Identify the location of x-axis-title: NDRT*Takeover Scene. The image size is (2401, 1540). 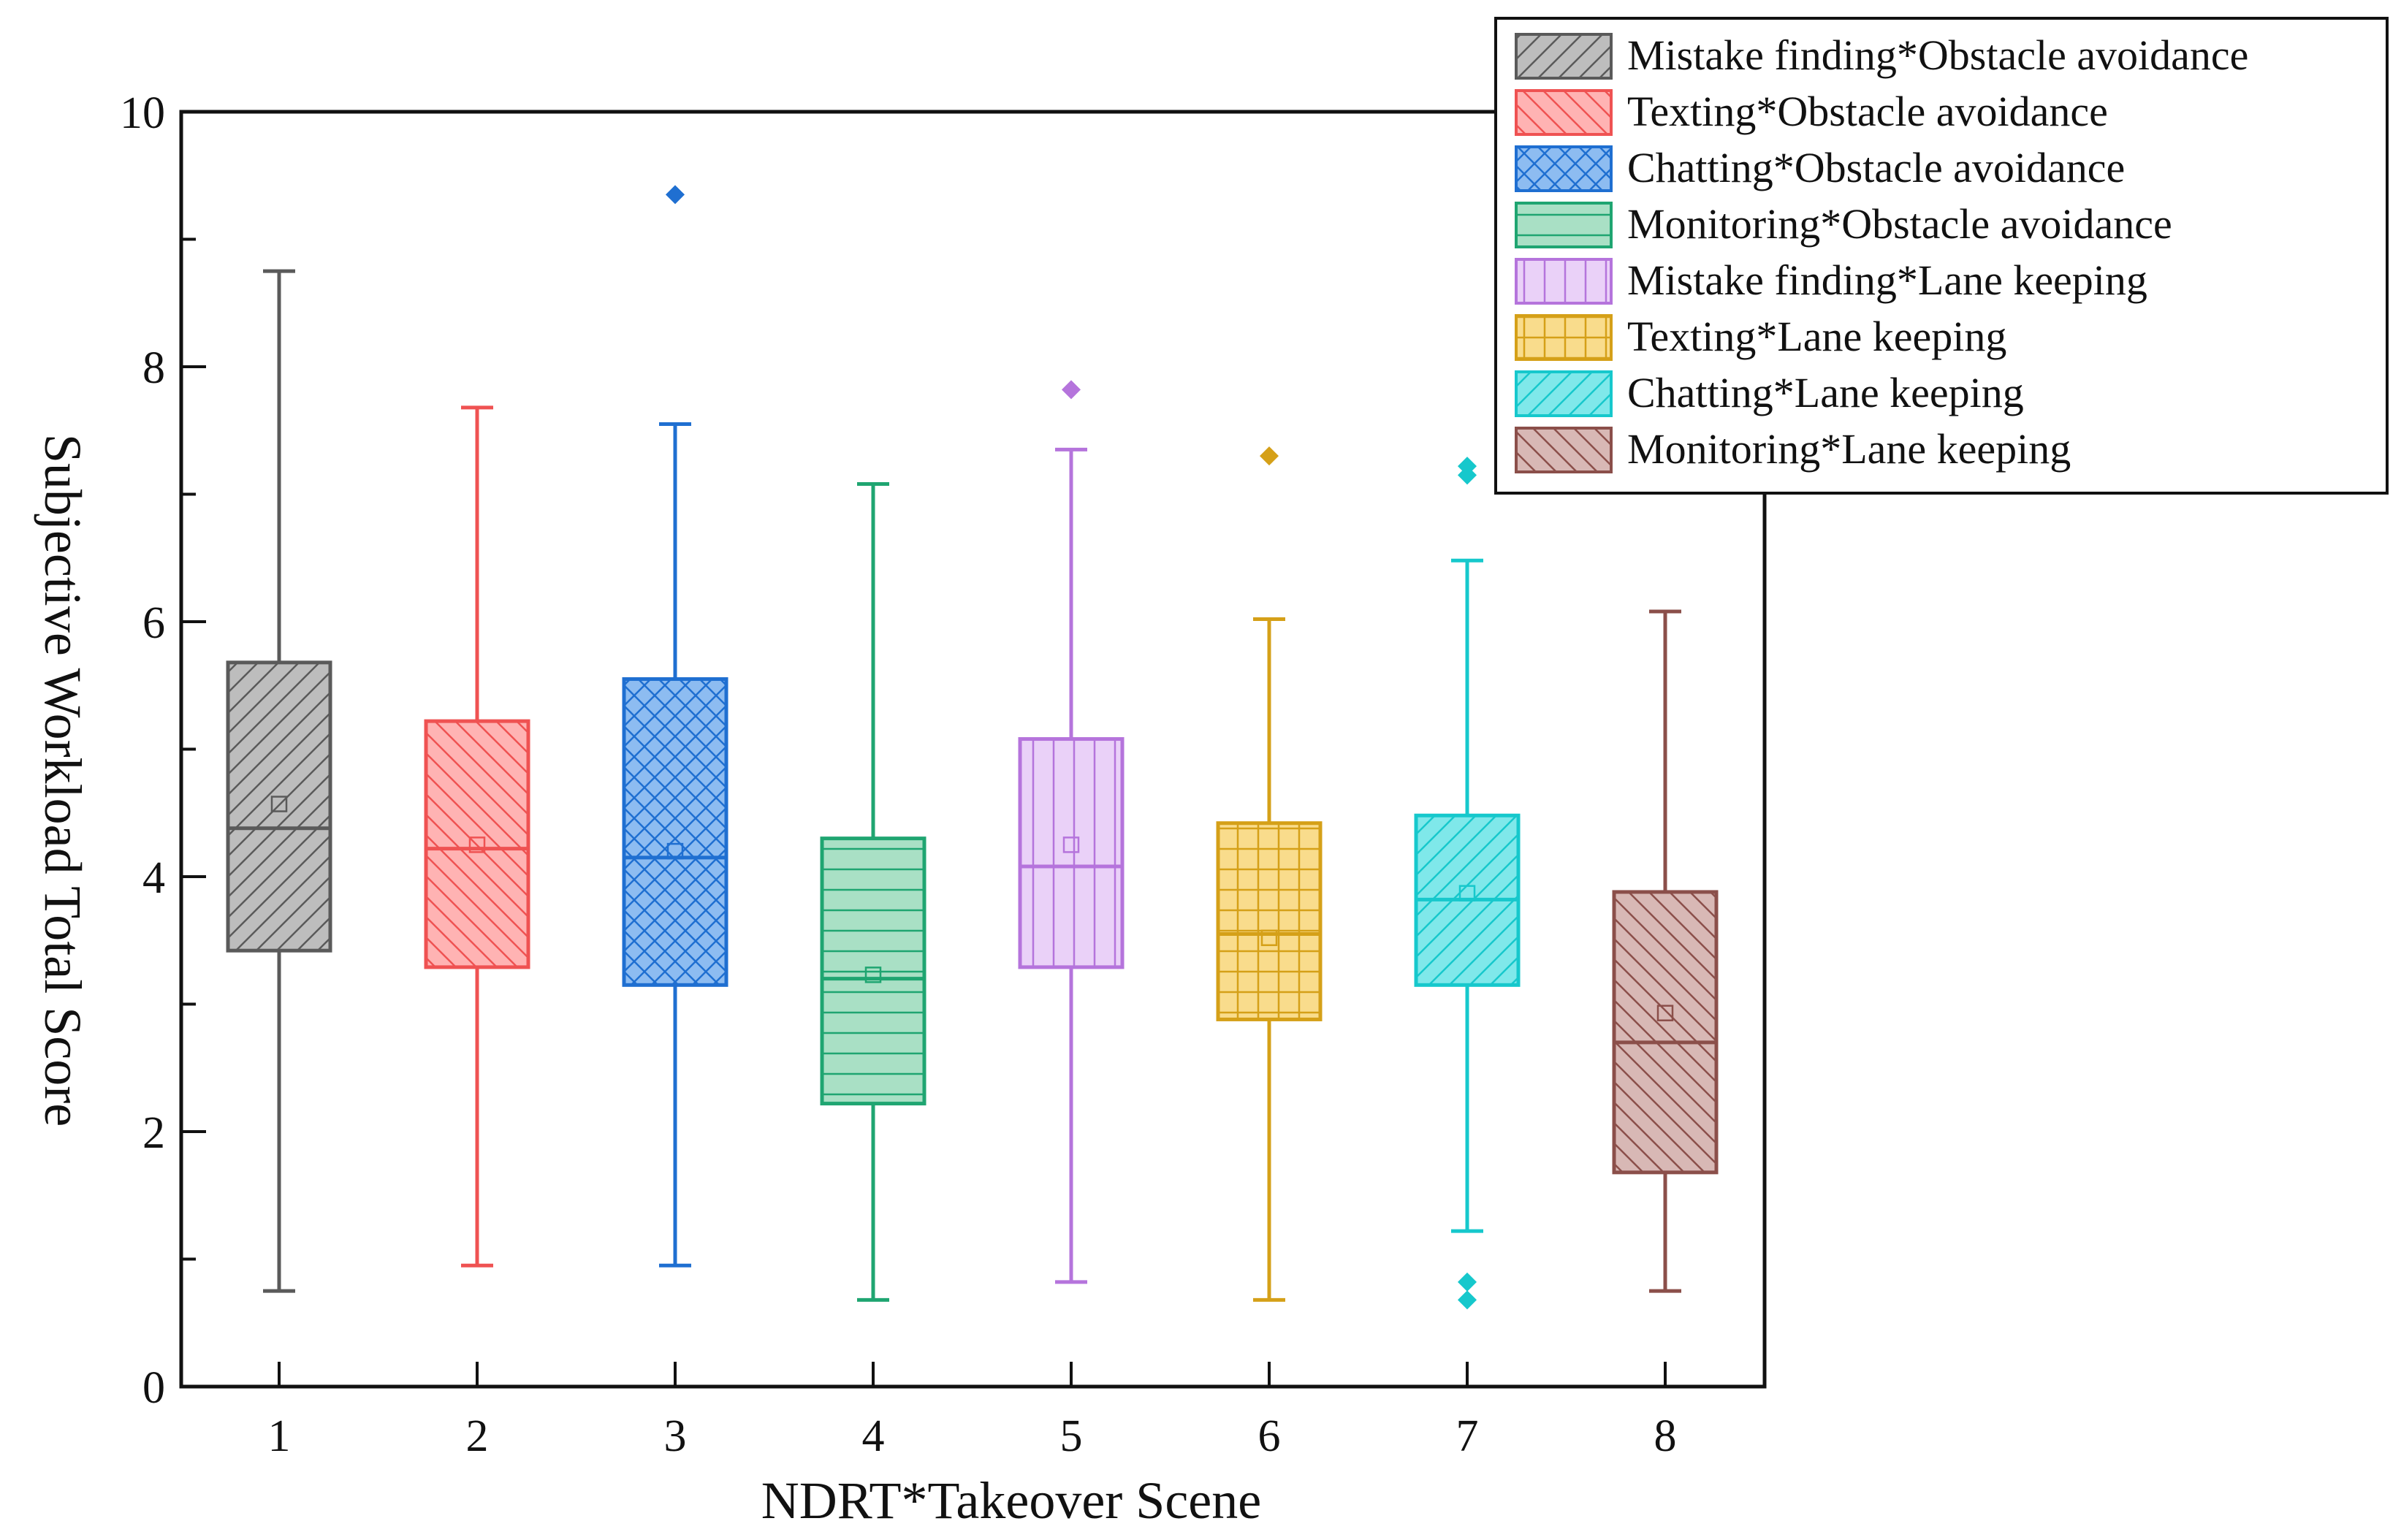
(1011, 1500).